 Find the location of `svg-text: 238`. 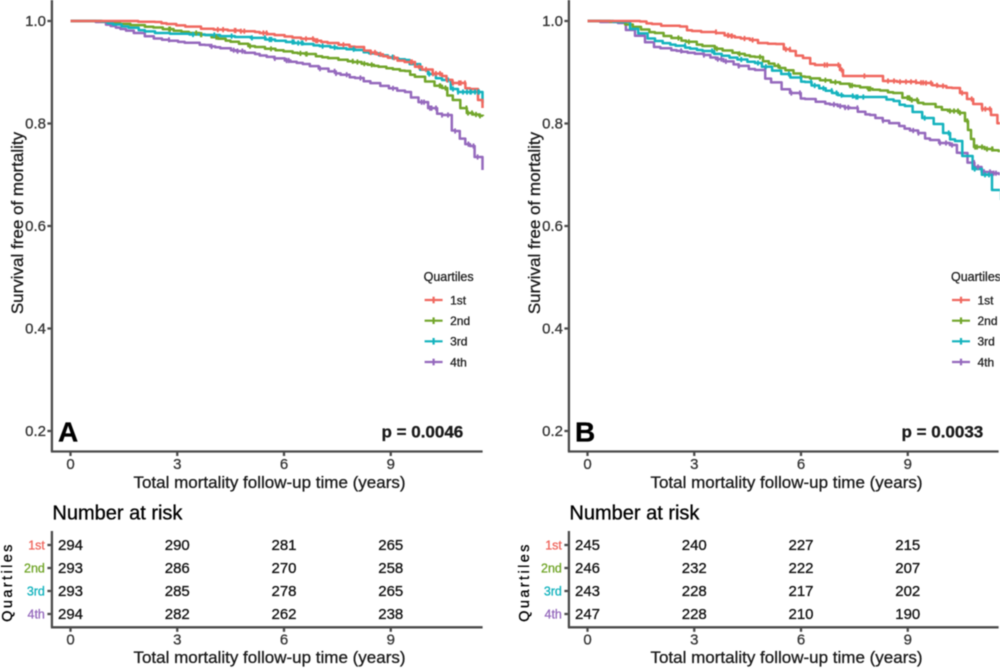

svg-text: 238 is located at coordinates (390, 614).